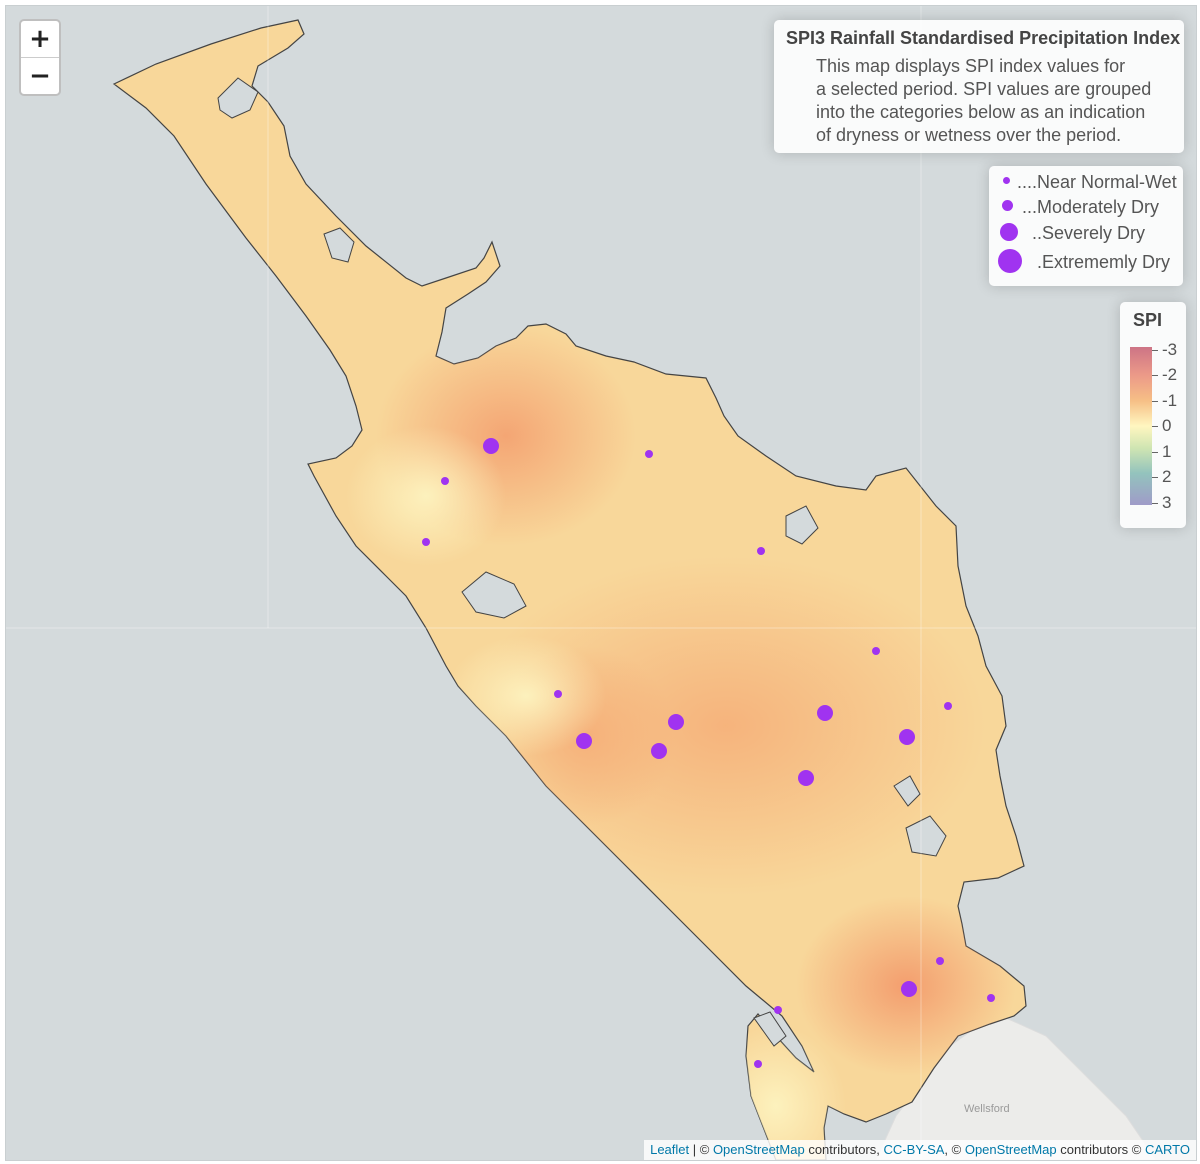  I want to click on spi-tick-label: -2, so click(1170, 374).